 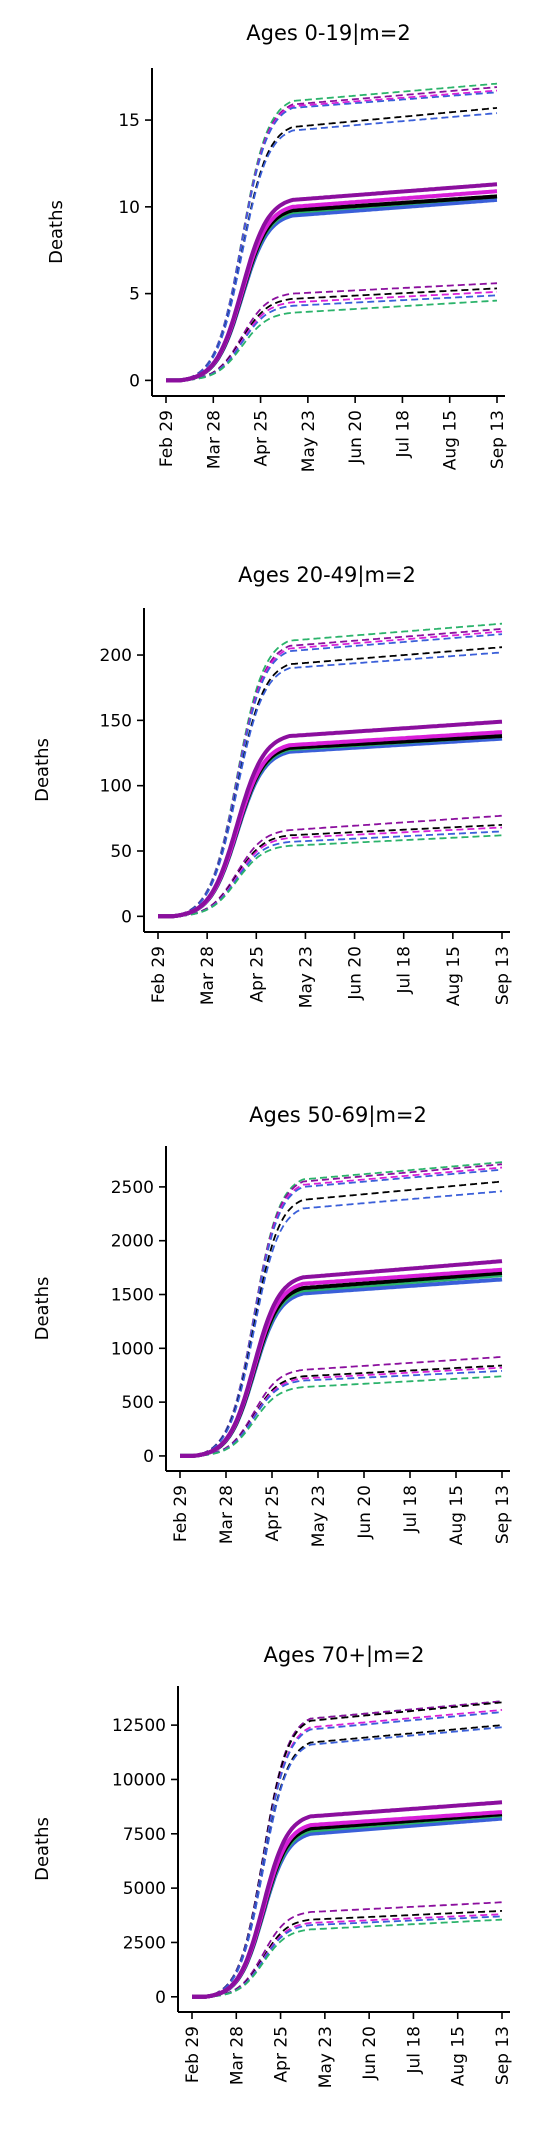 What do you see at coordinates (144, 1889) in the screenshot?
I see `y-tick-label: 5000` at bounding box center [144, 1889].